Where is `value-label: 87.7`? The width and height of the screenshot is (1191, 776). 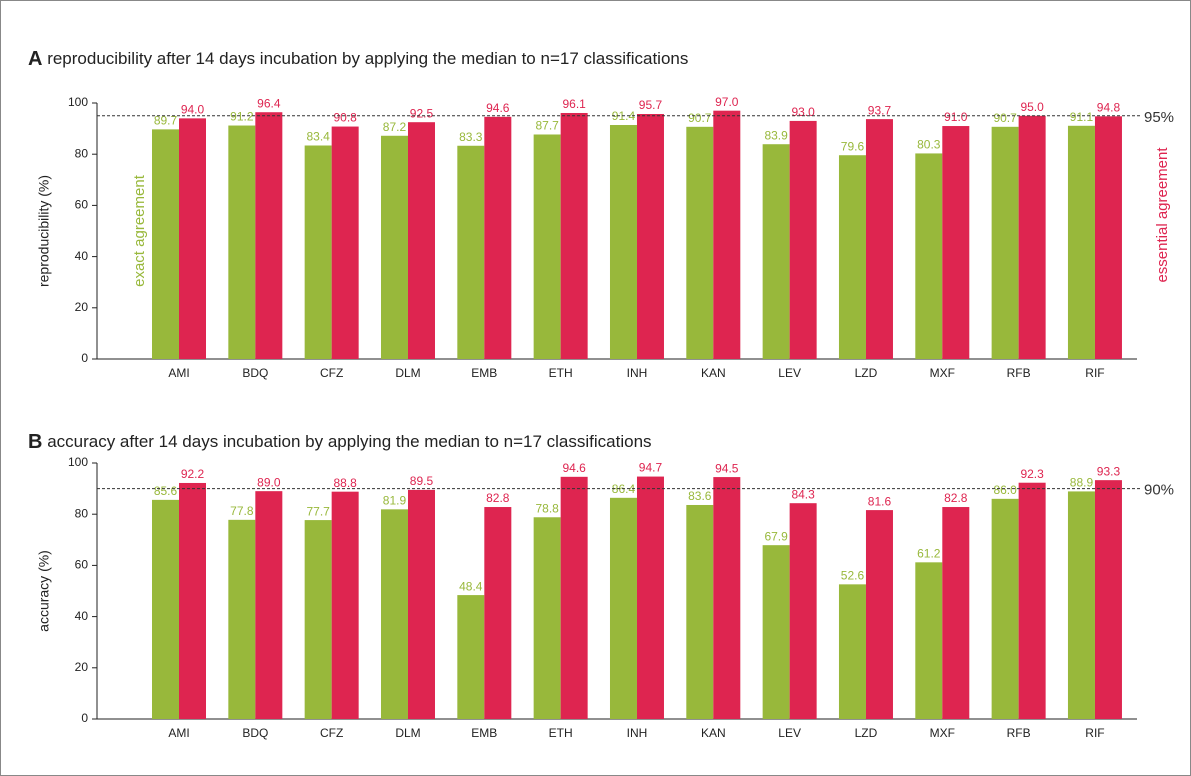 value-label: 87.7 is located at coordinates (547, 126).